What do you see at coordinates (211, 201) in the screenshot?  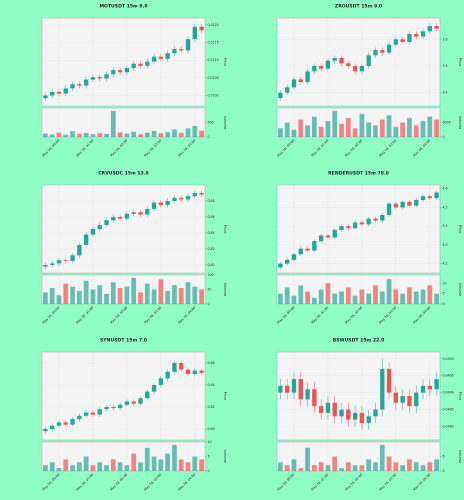 I see `y-tick-label: 0.88` at bounding box center [211, 201].